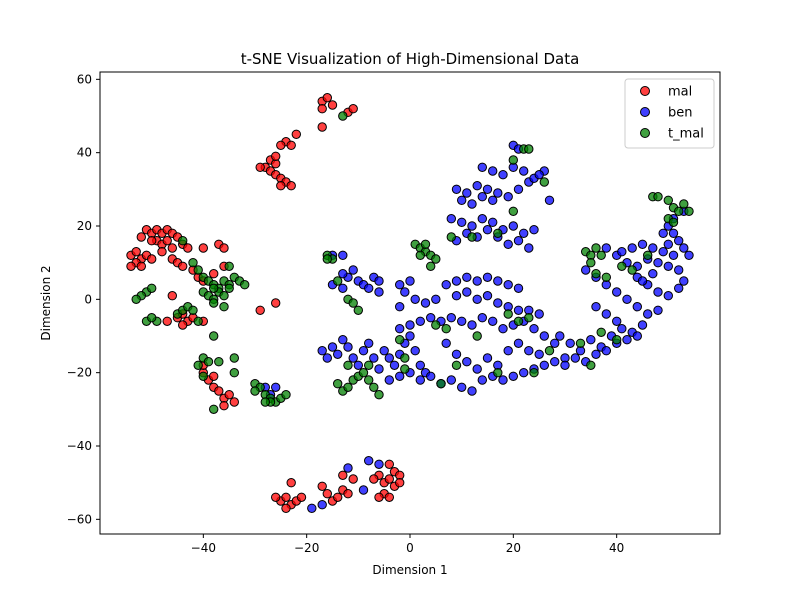 This screenshot has height=600, width=800. What do you see at coordinates (407, 544) in the screenshot?
I see `x-axis: −40 −20 0 20 40` at bounding box center [407, 544].